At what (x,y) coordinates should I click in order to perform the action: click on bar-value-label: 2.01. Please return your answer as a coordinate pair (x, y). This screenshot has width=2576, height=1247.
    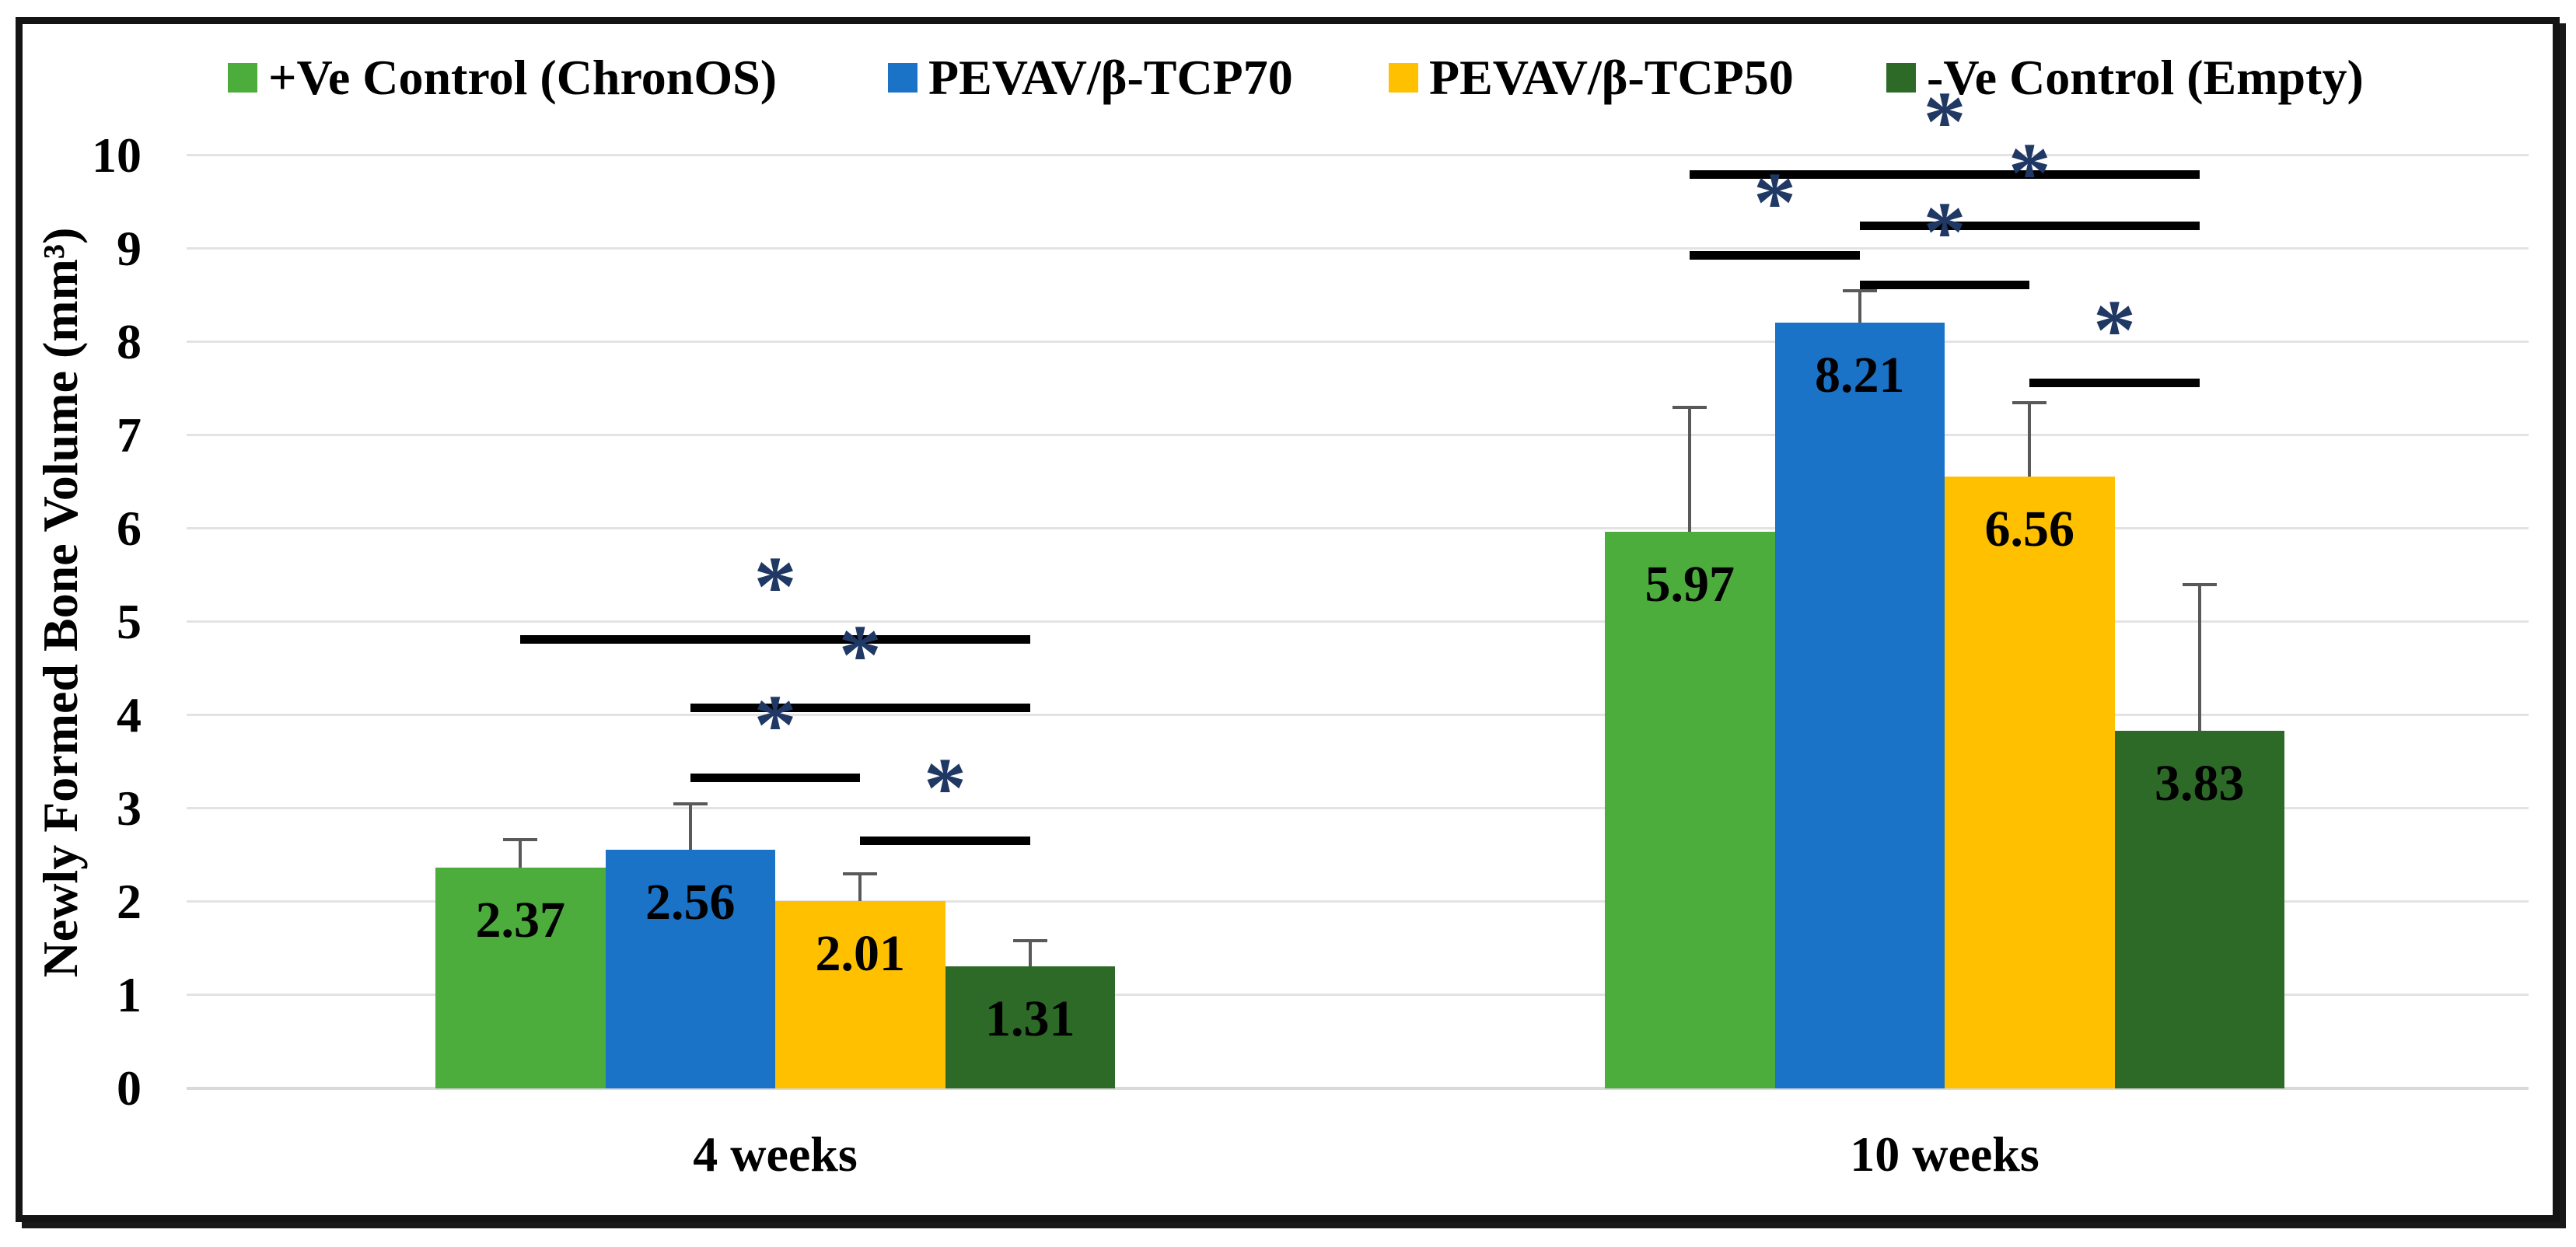
    Looking at the image, I should click on (860, 953).